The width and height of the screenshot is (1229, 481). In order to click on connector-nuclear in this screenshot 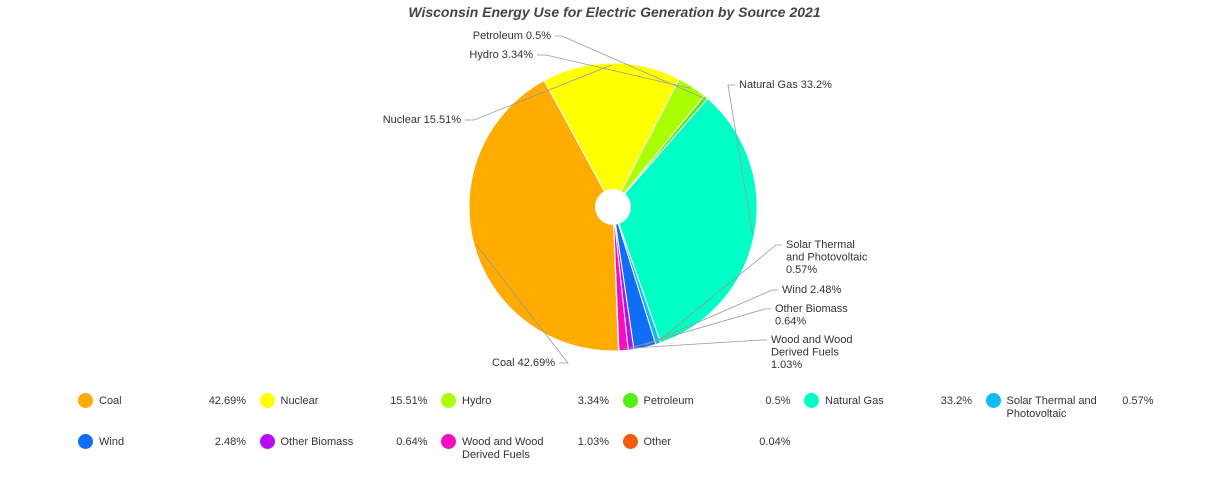, I will do `click(538, 92)`.